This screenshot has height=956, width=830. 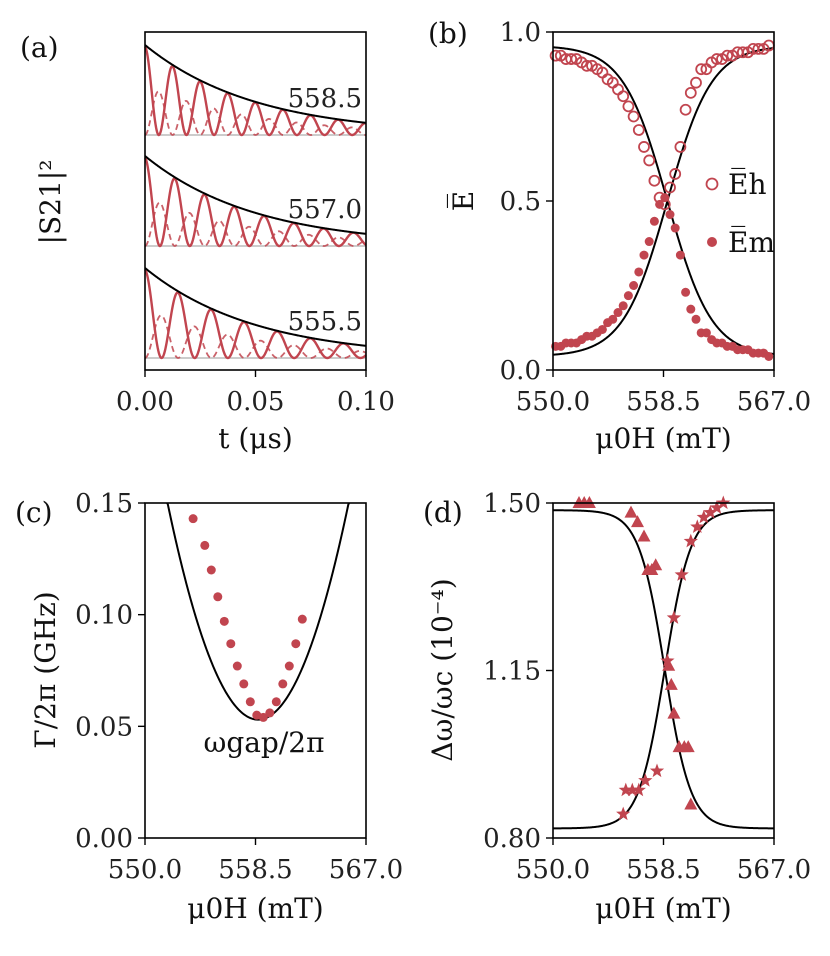 What do you see at coordinates (747, 184) in the screenshot?
I see `legend-label: E̅h` at bounding box center [747, 184].